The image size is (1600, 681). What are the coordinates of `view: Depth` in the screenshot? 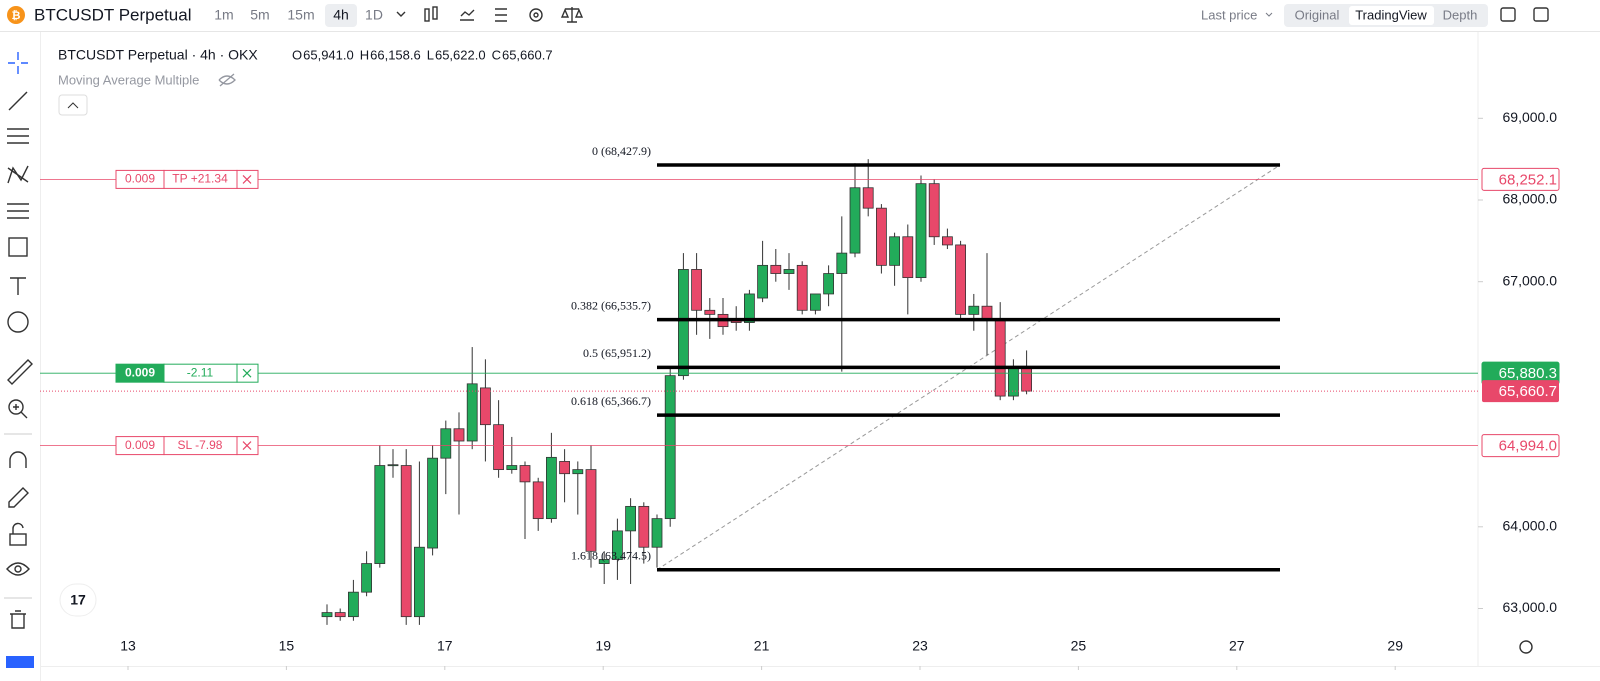 It's located at (1460, 14).